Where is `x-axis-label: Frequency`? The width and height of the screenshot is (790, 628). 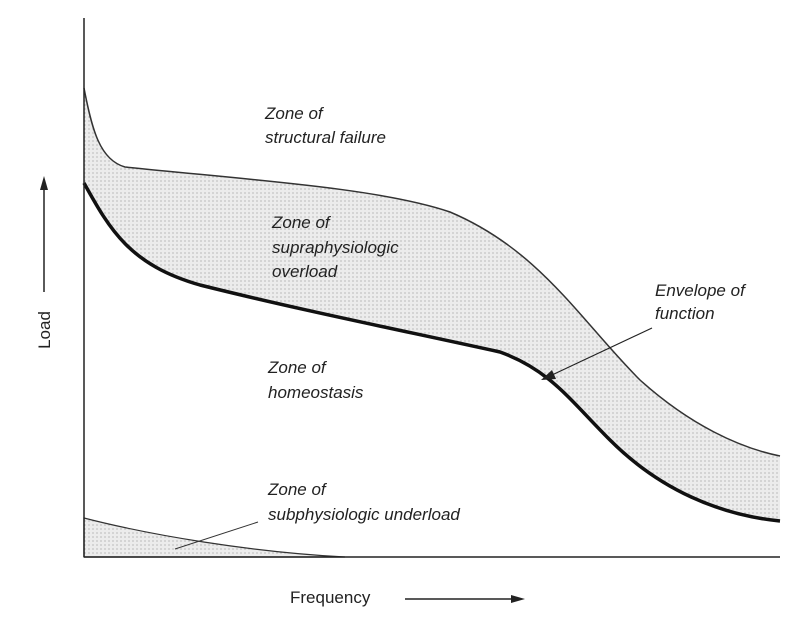
x-axis-label: Frequency is located at coordinates (330, 597).